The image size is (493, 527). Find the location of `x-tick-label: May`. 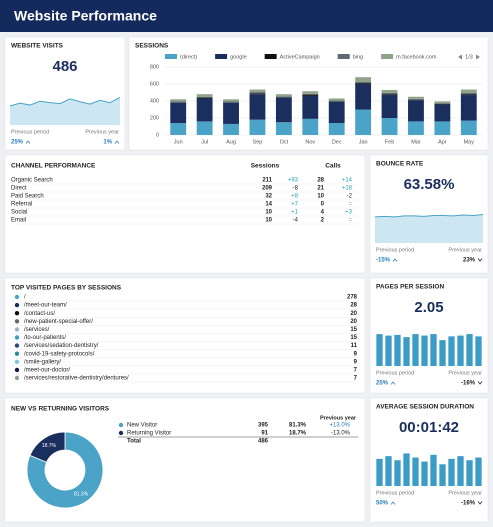

x-tick-label: May is located at coordinates (469, 142).